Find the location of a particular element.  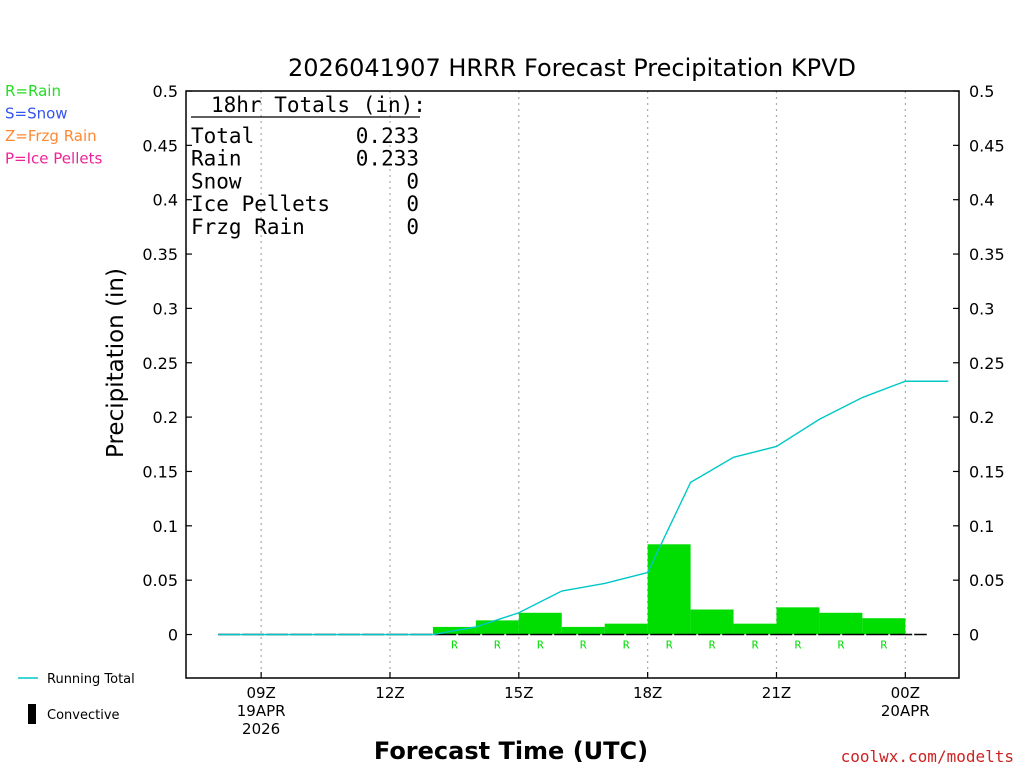

x-tick-label: 12Z is located at coordinates (389, 693).